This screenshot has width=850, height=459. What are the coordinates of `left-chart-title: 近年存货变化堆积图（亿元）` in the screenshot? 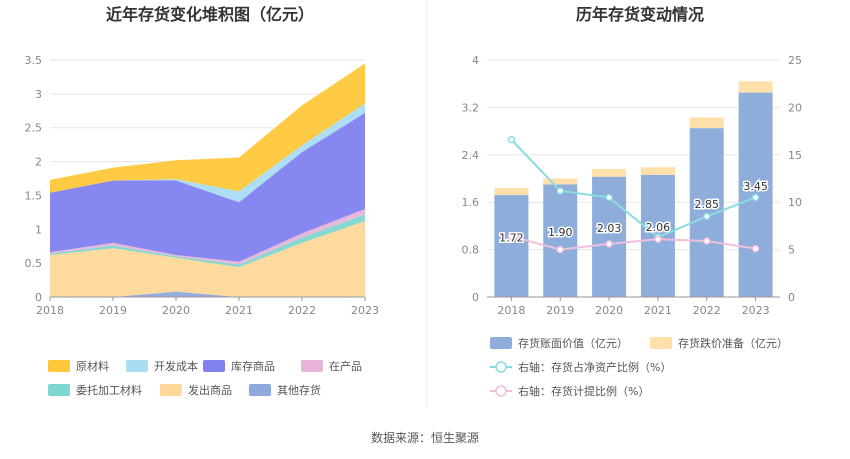 It's located at (210, 14).